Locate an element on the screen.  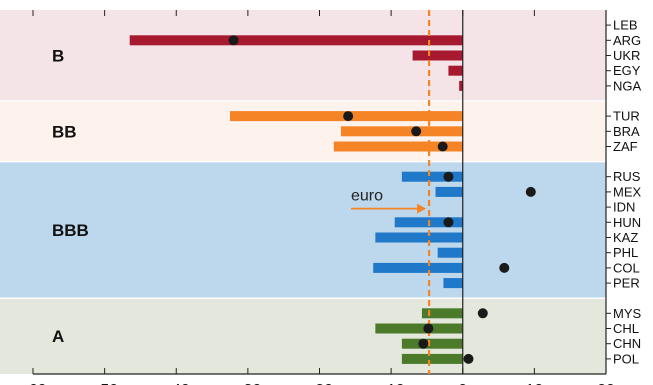
x-tick-label: −20 is located at coordinates (319, 383).